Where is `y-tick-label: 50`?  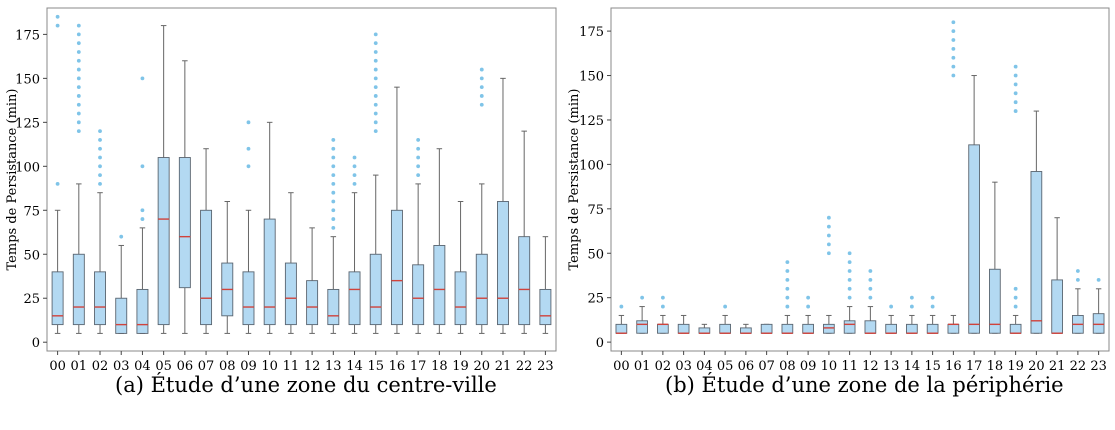
y-tick-label: 50 is located at coordinates (595, 254).